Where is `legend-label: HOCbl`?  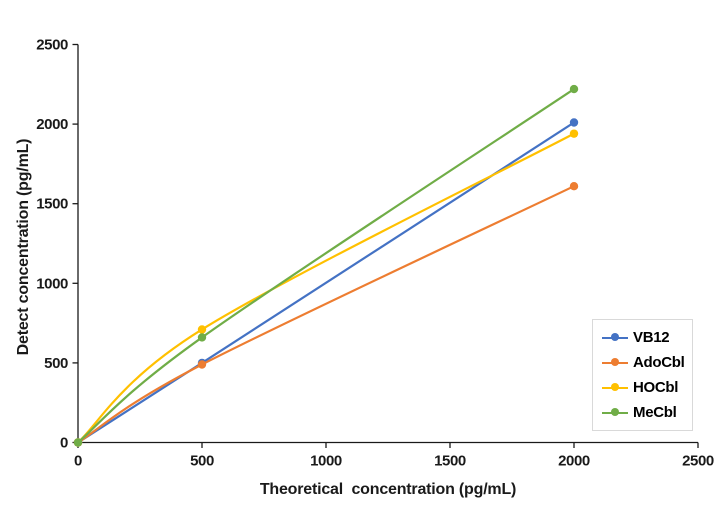
legend-label: HOCbl is located at coordinates (656, 387).